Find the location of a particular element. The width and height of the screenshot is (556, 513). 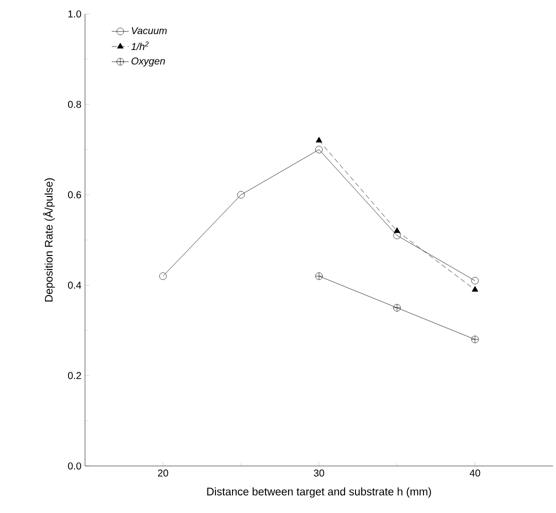

y-tick-label: 1.0 is located at coordinates (75, 14).